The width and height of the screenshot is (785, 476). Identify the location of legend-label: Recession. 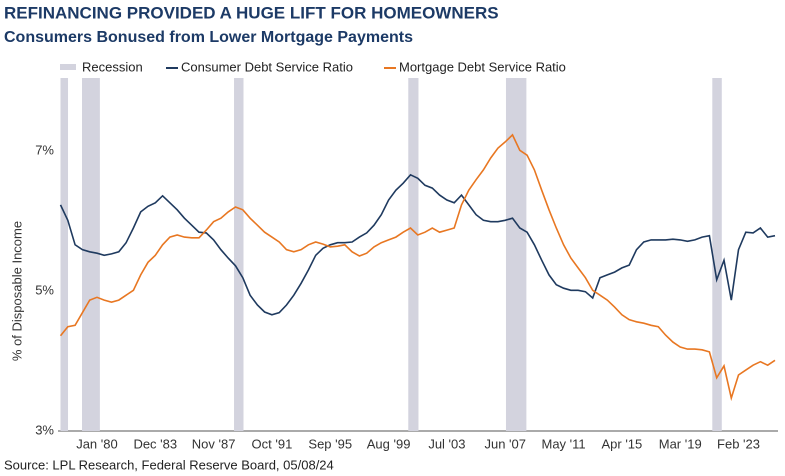
(112, 66).